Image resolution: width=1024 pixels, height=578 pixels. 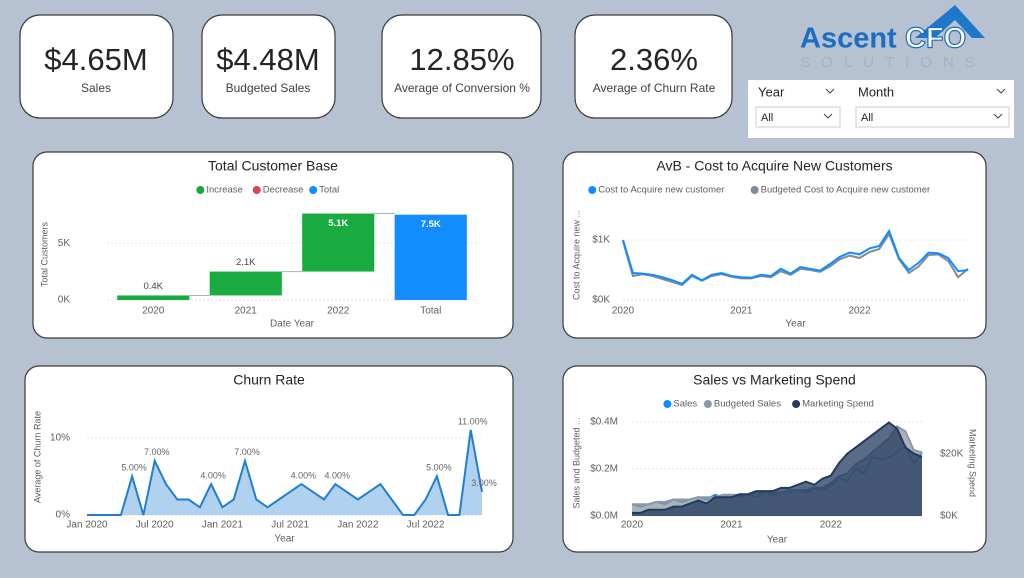 What do you see at coordinates (87, 525) in the screenshot?
I see `x-tick-label: Jan 2020` at bounding box center [87, 525].